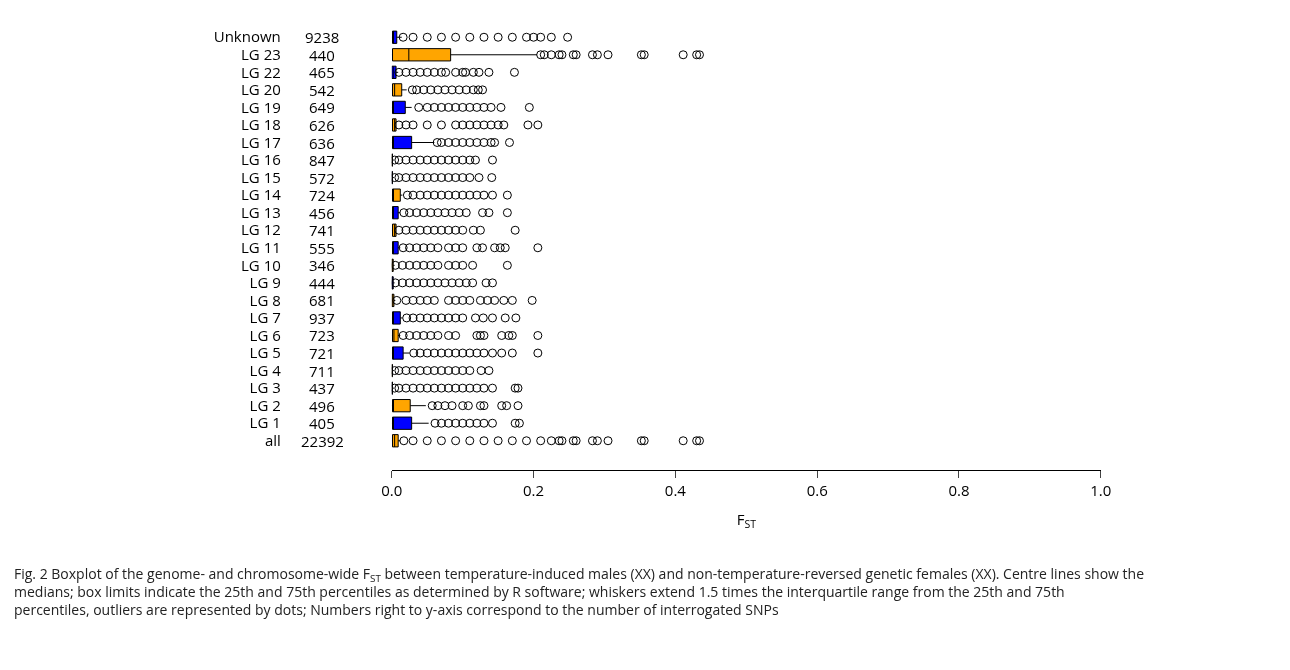 Image resolution: width=1290 pixels, height=670 pixels. Describe the element at coordinates (265, 422) in the screenshot. I see `y-tick-label: LG 1` at that location.